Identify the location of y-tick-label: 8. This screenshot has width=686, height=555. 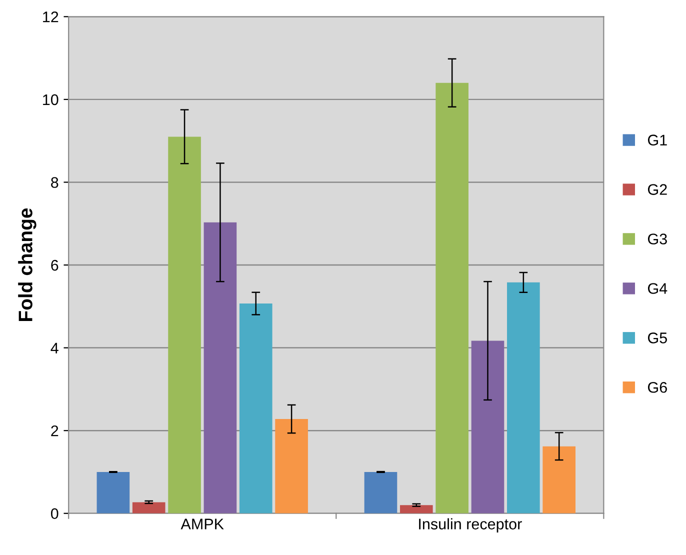
(54, 182).